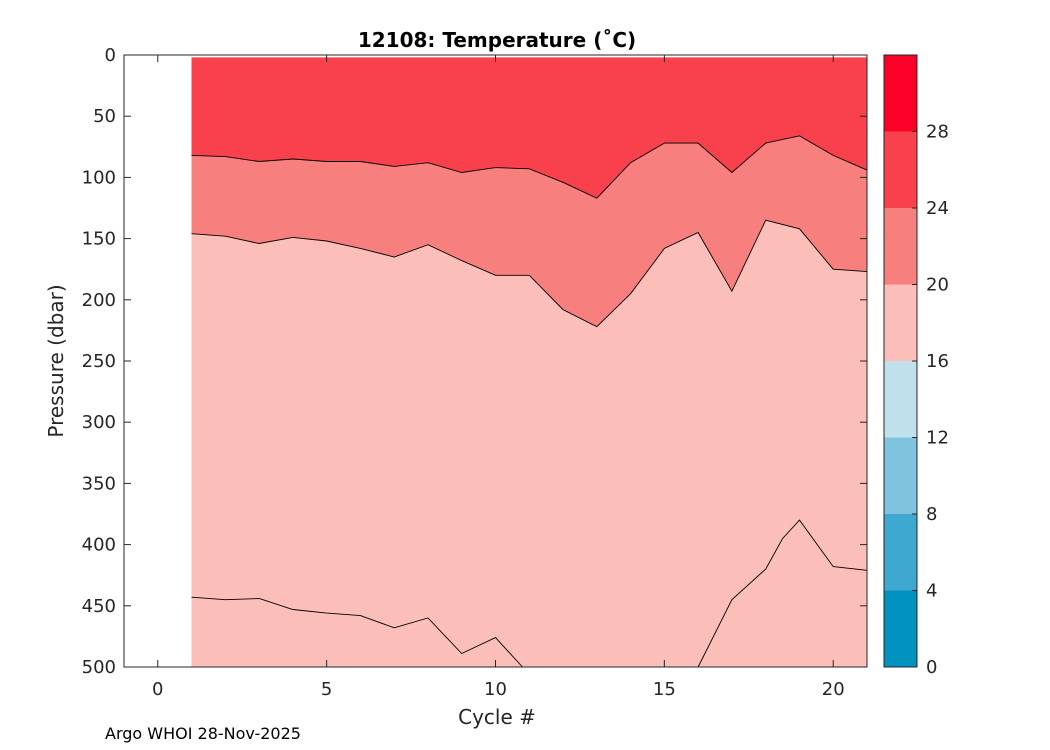  Describe the element at coordinates (104, 116) in the screenshot. I see `y-tick-label: 50` at that location.